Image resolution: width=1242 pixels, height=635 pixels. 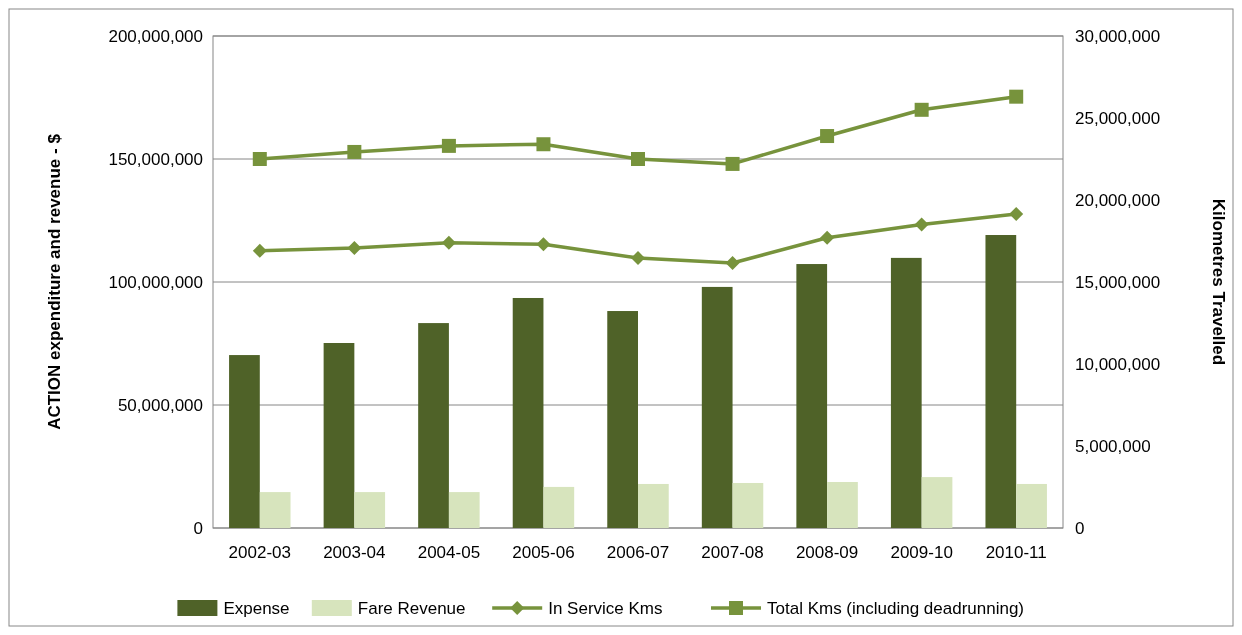 What do you see at coordinates (155, 36) in the screenshot?
I see `y-tick-label: 200,000,000` at bounding box center [155, 36].